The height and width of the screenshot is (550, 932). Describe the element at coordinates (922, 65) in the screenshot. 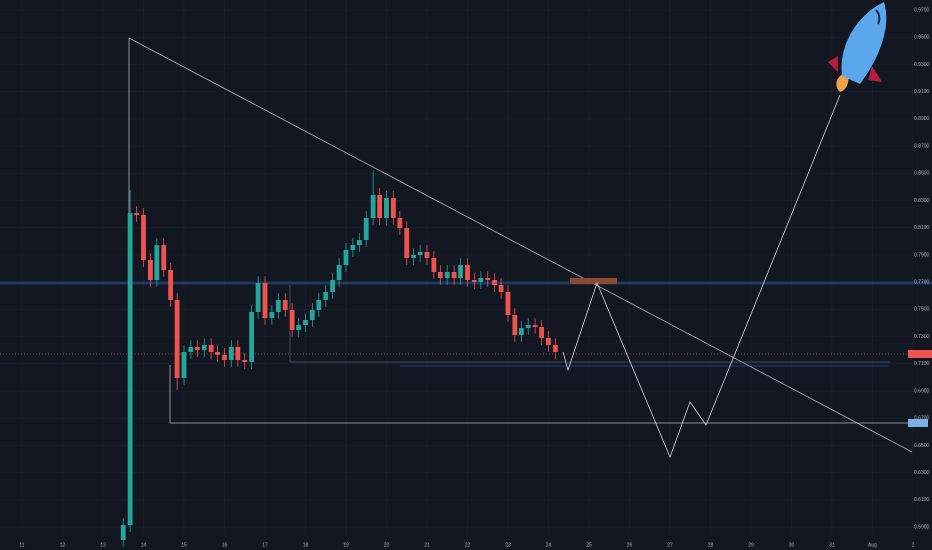

I see `y-tick-label: 0.9300` at that location.